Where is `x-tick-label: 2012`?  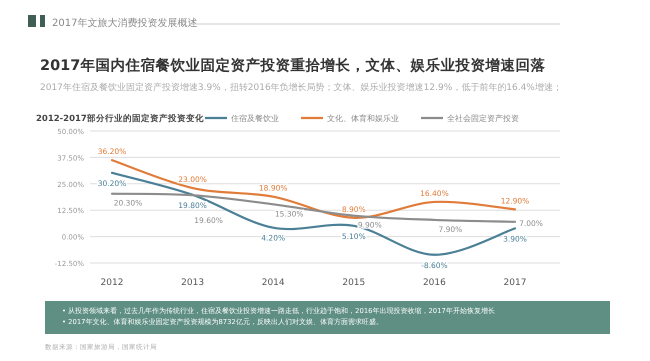 x-tick-label: 2012 is located at coordinates (112, 283).